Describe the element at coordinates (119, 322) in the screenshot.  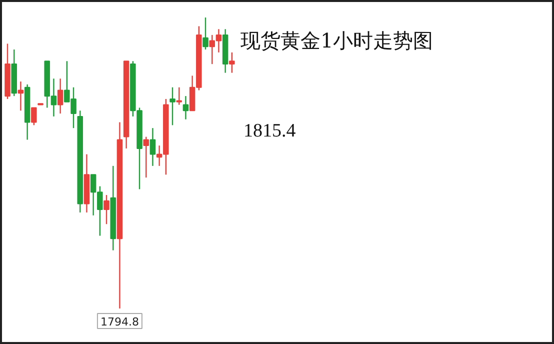
I see `text: 1794.8` at that location.